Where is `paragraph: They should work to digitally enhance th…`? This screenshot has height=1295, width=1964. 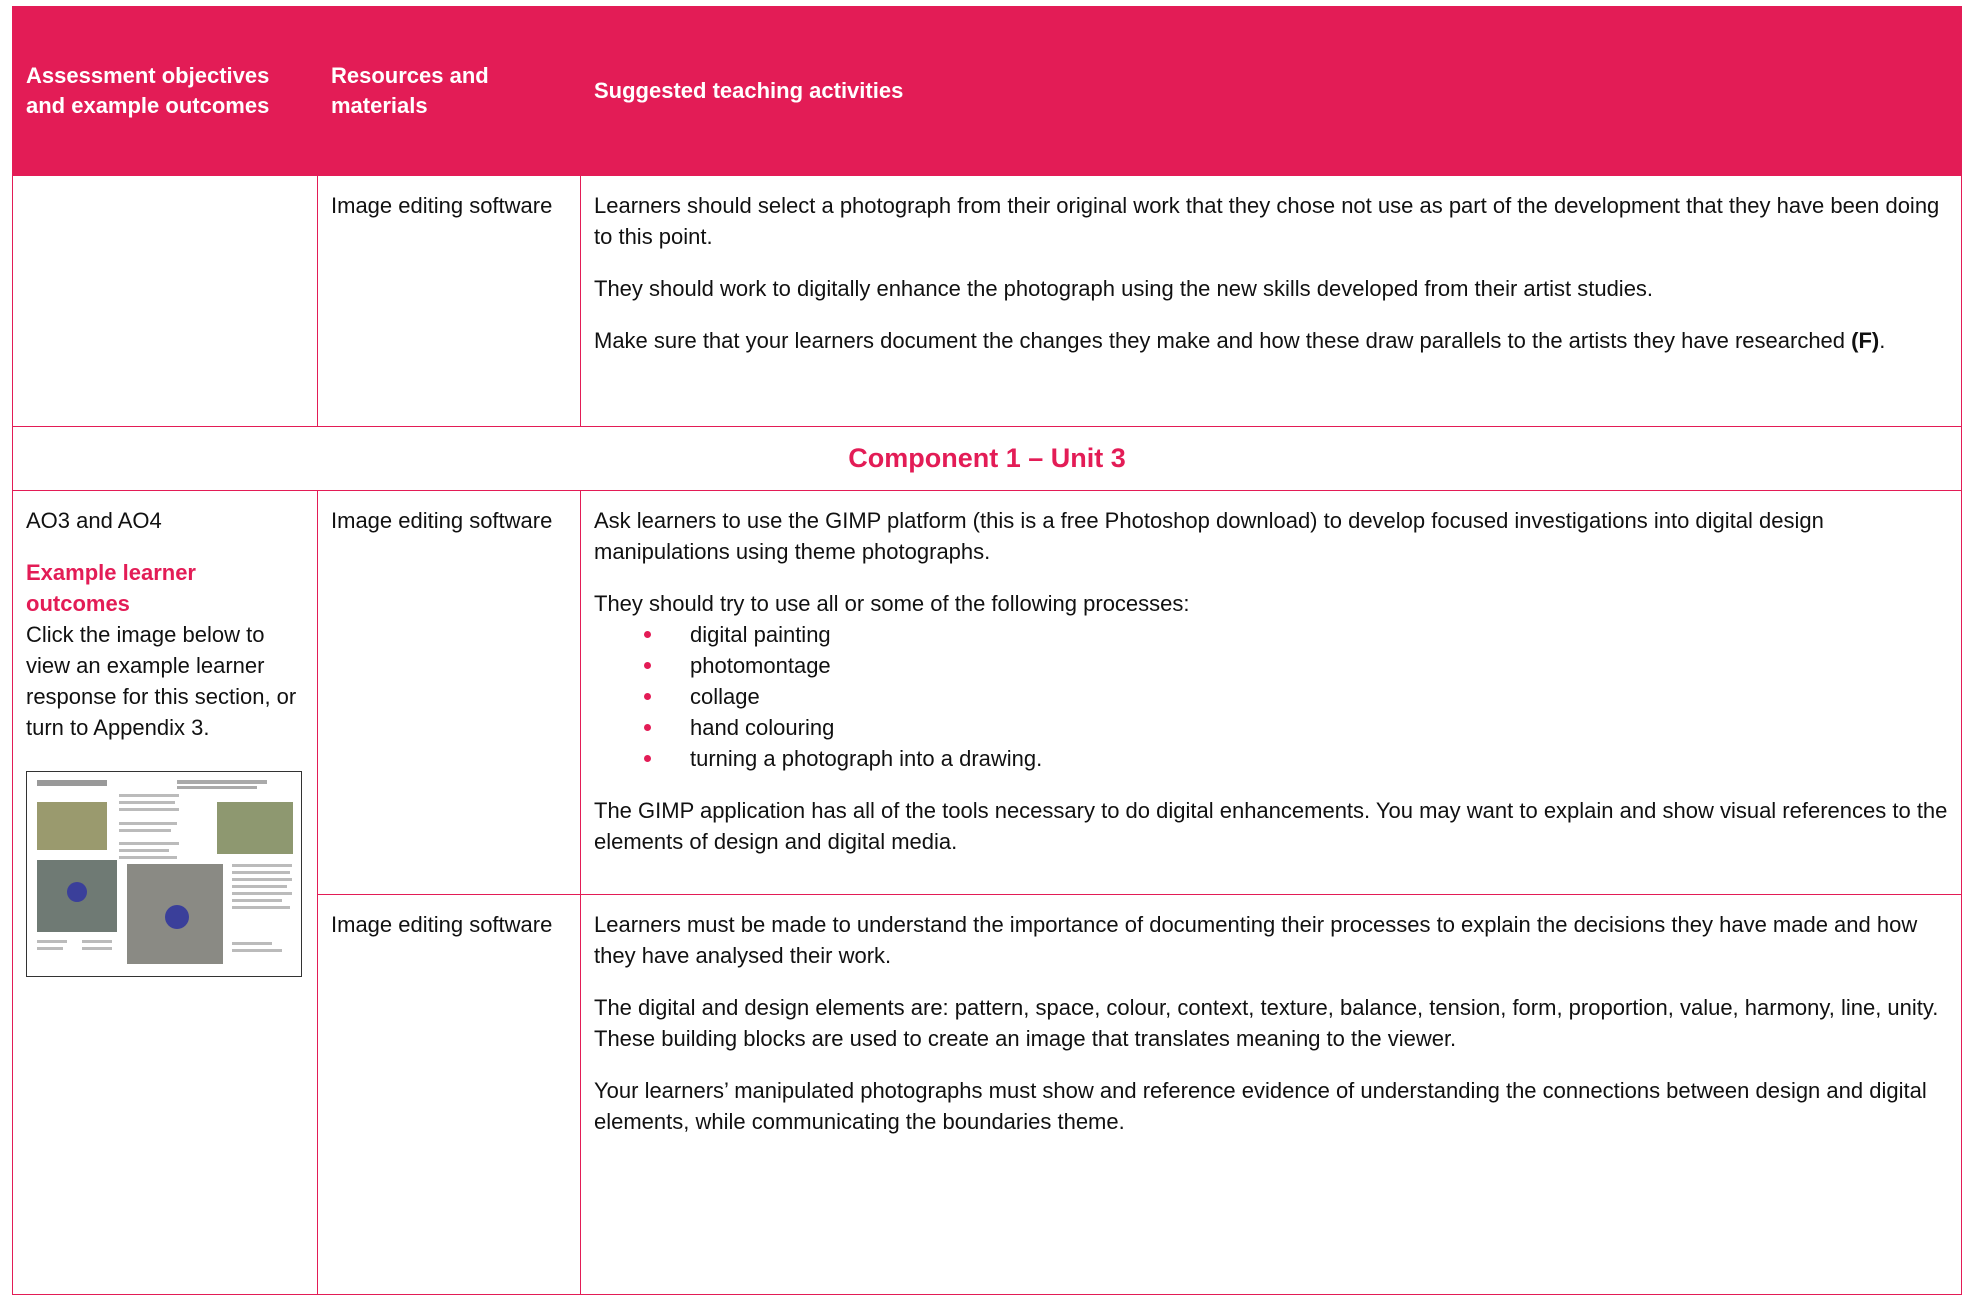
paragraph: They should work to digitally enhance th… is located at coordinates (1124, 288).